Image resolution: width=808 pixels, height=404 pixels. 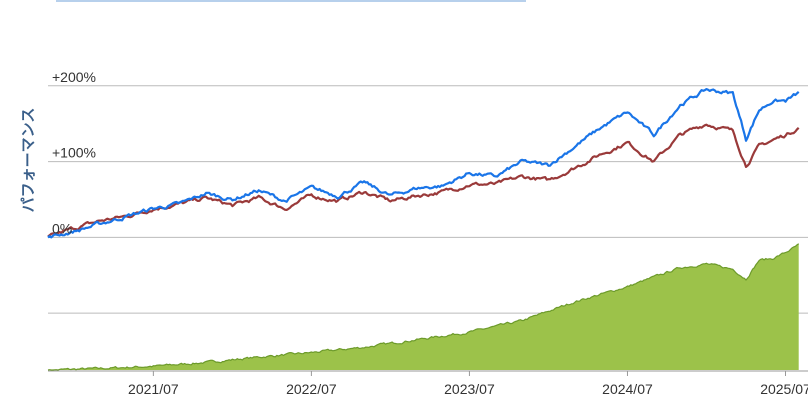 What do you see at coordinates (153, 389) in the screenshot?
I see `x-tick-label: 2021/07` at bounding box center [153, 389].